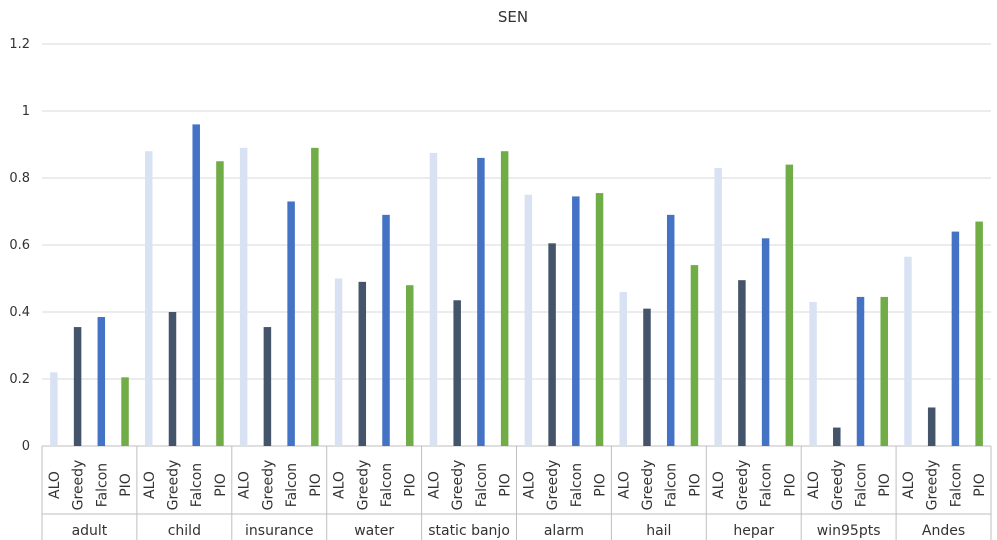 The image size is (997, 540). Describe the element at coordinates (955, 338) in the screenshot. I see `bar-andes-falcon` at that location.